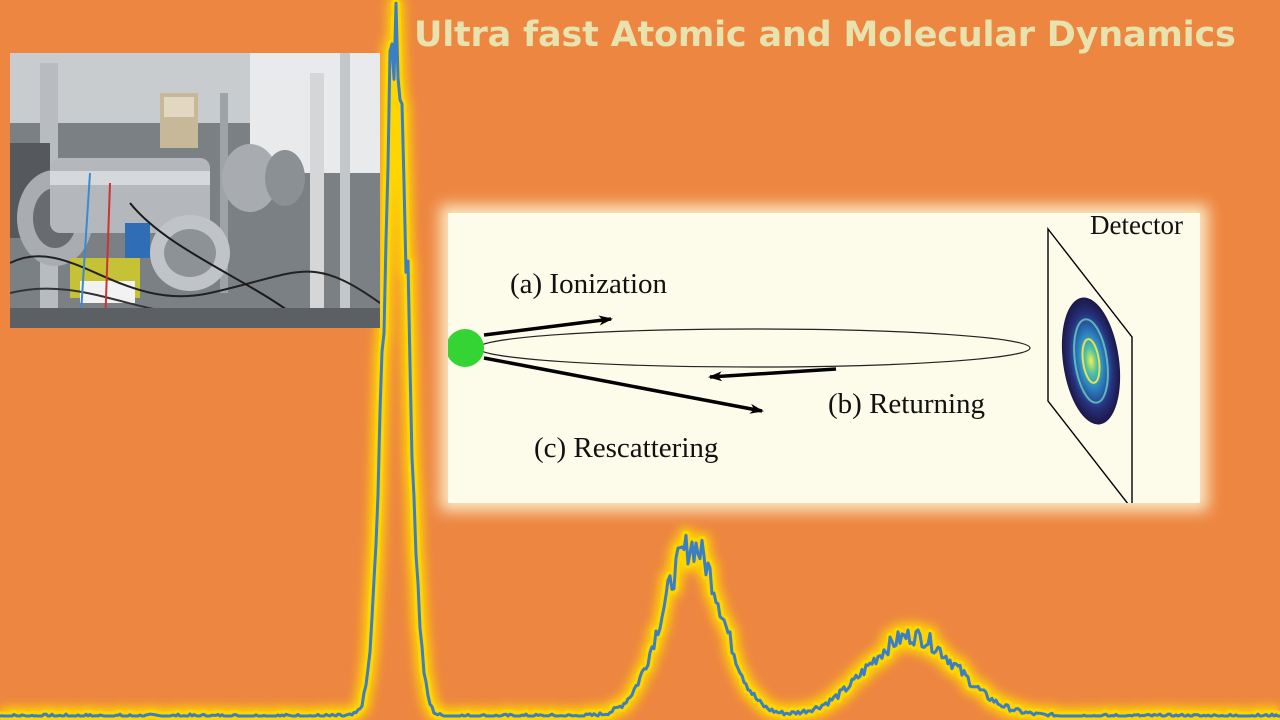 The image size is (1280, 720). I want to click on atom-dot, so click(466, 348).